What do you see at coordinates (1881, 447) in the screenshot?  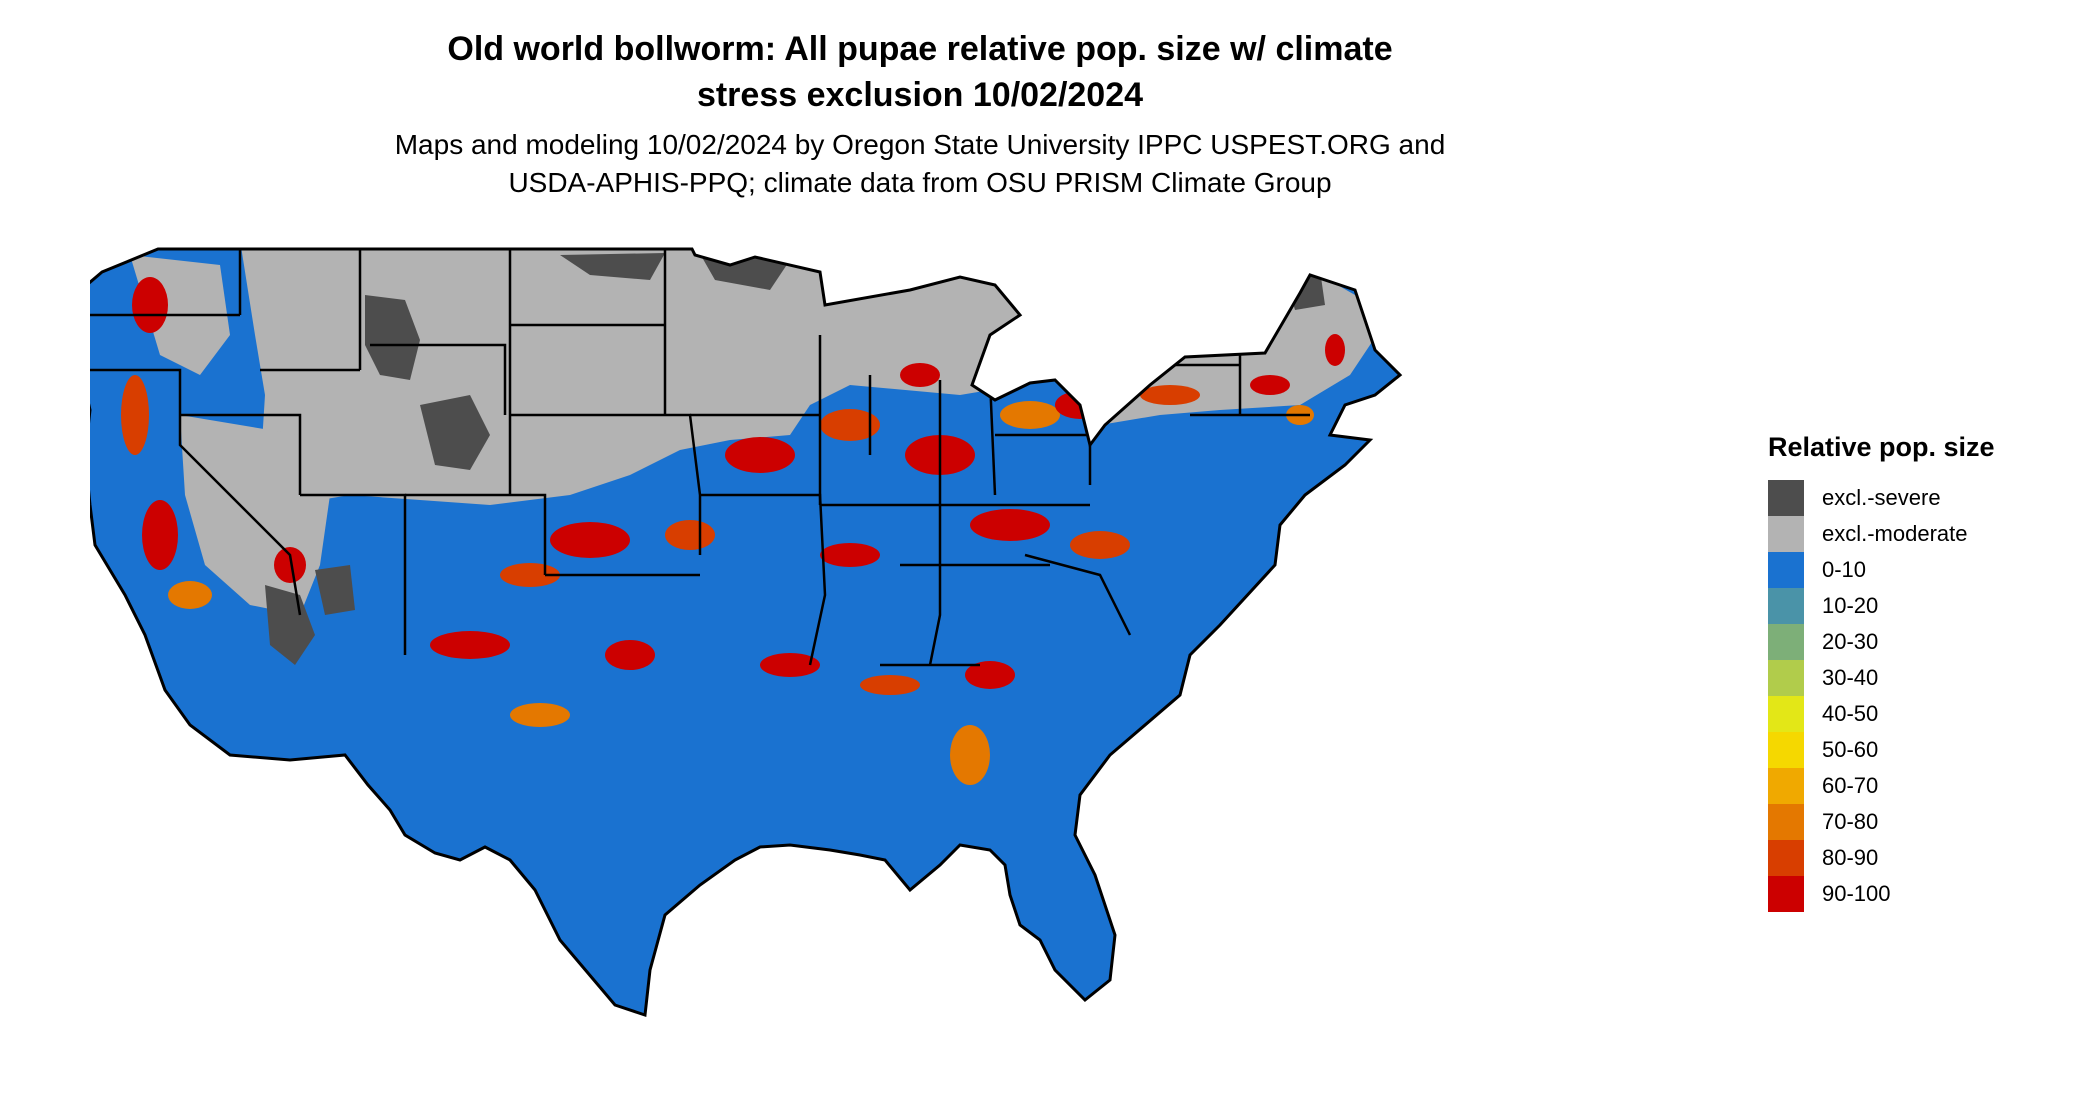 I see `legend-title: Relative pop. size` at bounding box center [1881, 447].